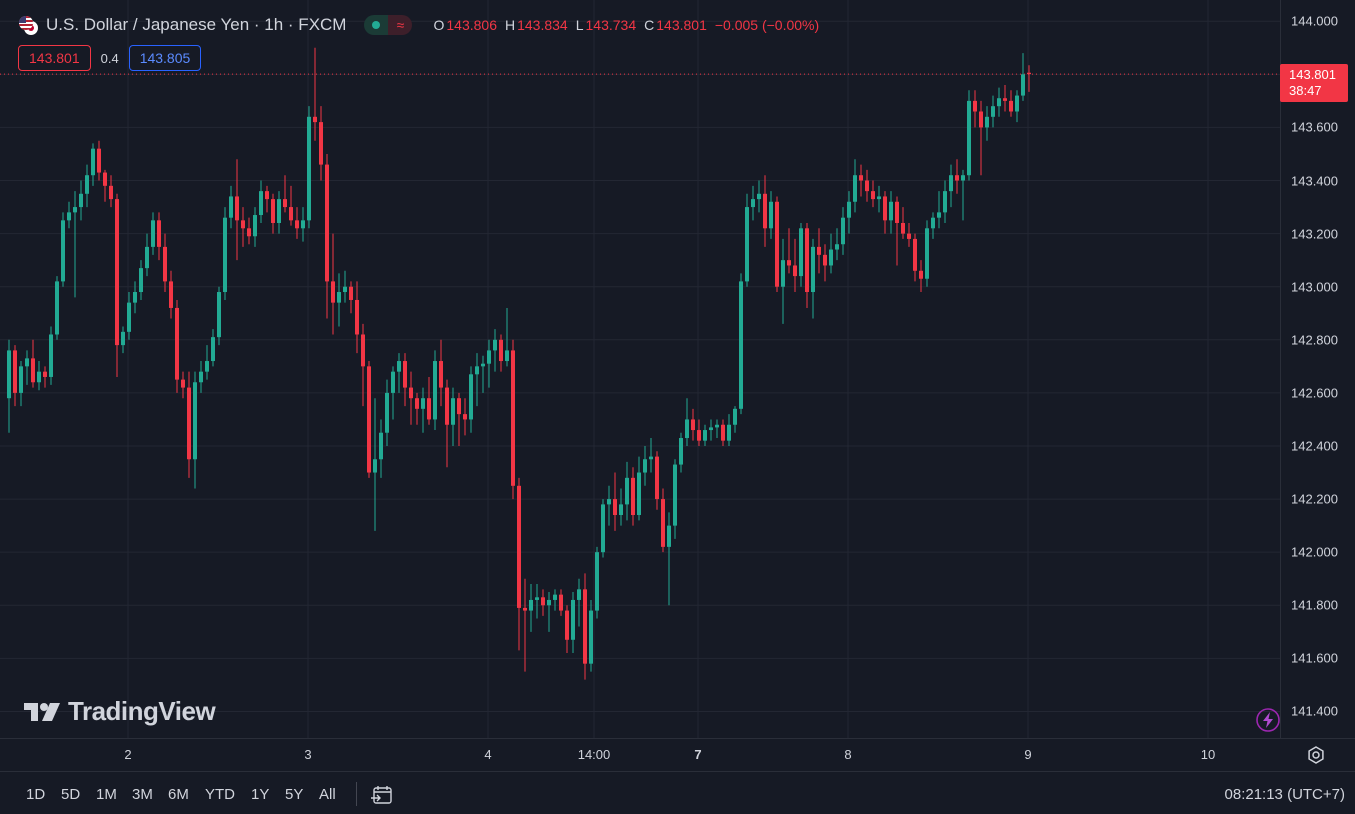 The width and height of the screenshot is (1355, 814). I want to click on sell-price-button: 143.801, so click(54, 58).